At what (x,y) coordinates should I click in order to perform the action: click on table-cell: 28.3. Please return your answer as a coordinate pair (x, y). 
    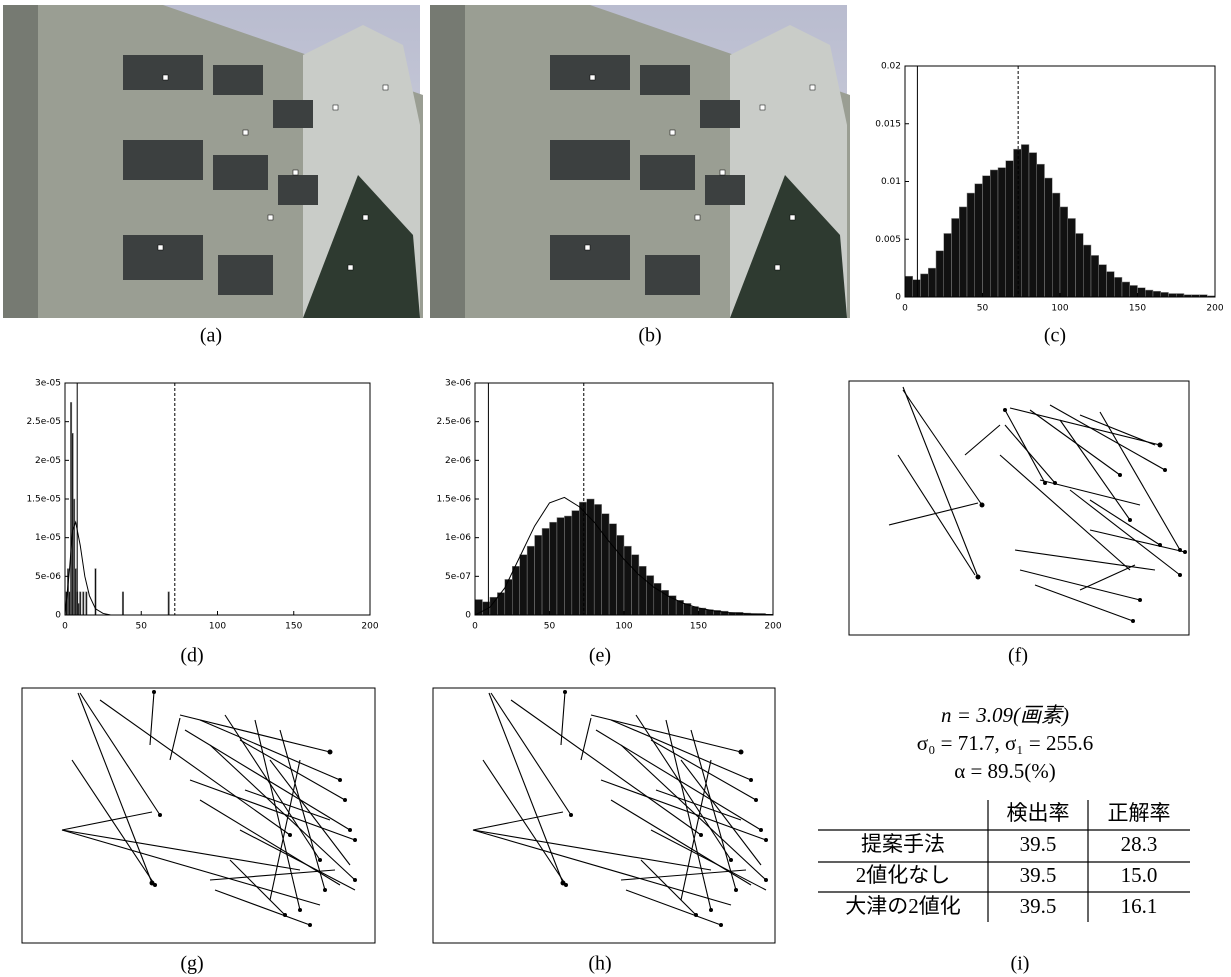
    Looking at the image, I should click on (1139, 844).